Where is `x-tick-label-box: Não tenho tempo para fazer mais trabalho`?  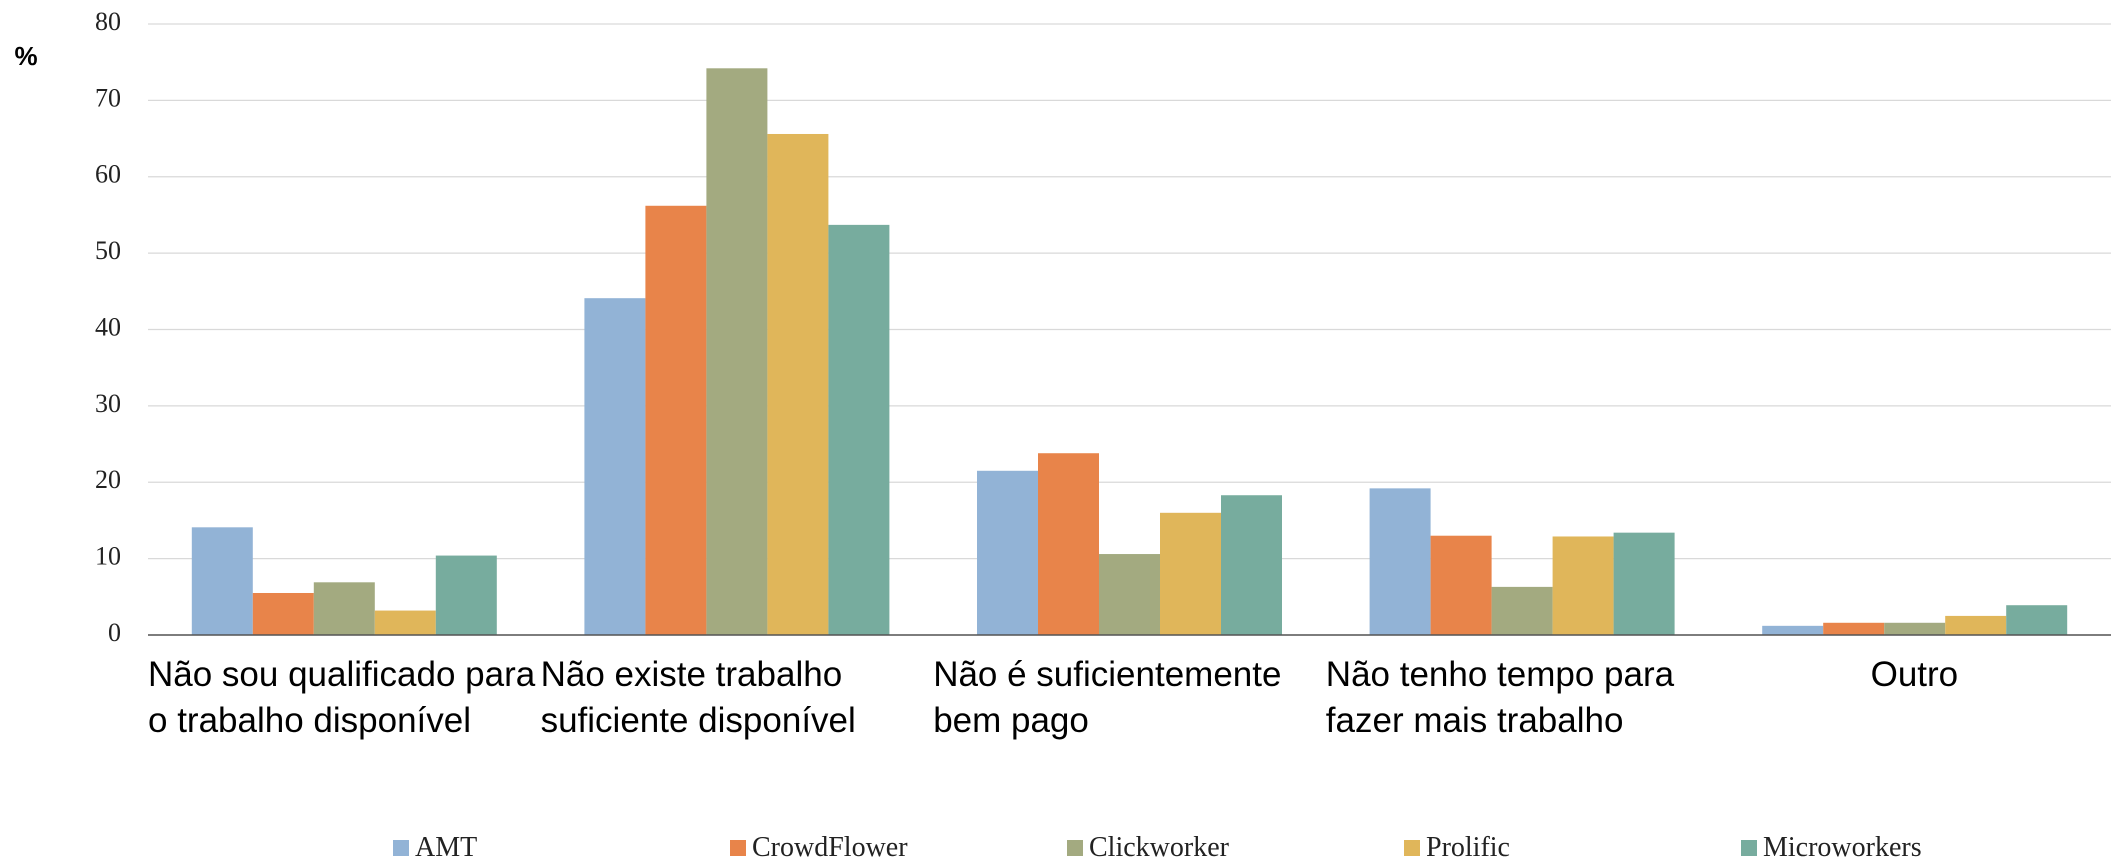 x-tick-label-box: Não tenho tempo para fazer mais trabalho is located at coordinates (1522, 698).